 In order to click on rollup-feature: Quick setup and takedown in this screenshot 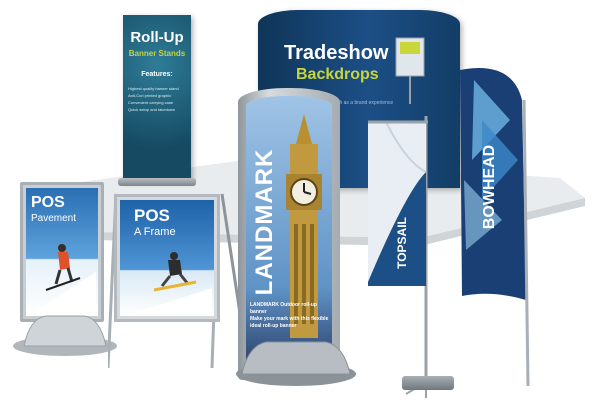, I will do `click(152, 109)`.